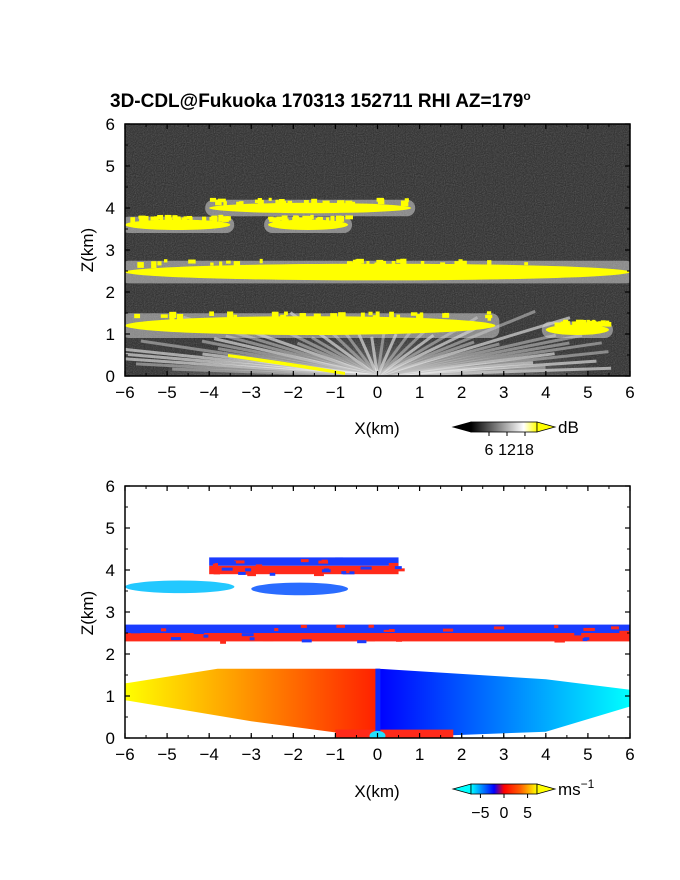 The image size is (680, 880). Describe the element at coordinates (335, 754) in the screenshot. I see `x-tick-label: −1` at that location.